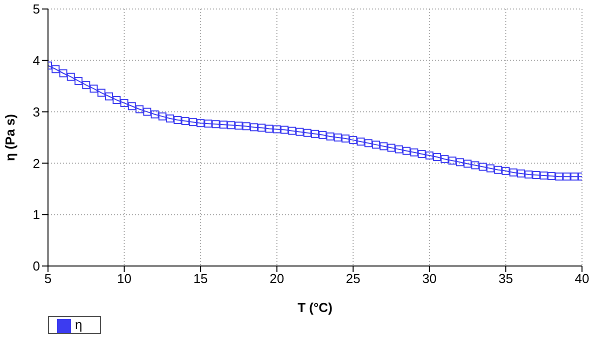  I want to click on x-tick-label: 25, so click(353, 278).